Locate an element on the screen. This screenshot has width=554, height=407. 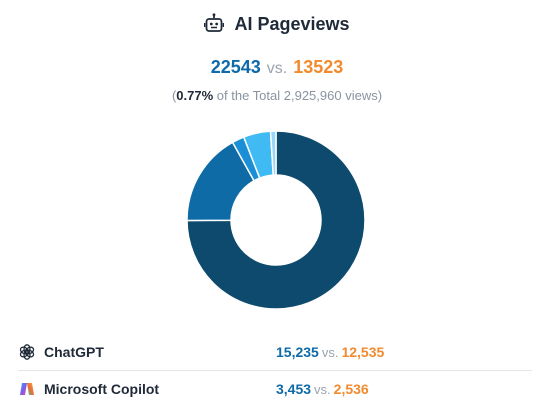
share-text: of the Total 2,925,960 views) is located at coordinates (299, 95).